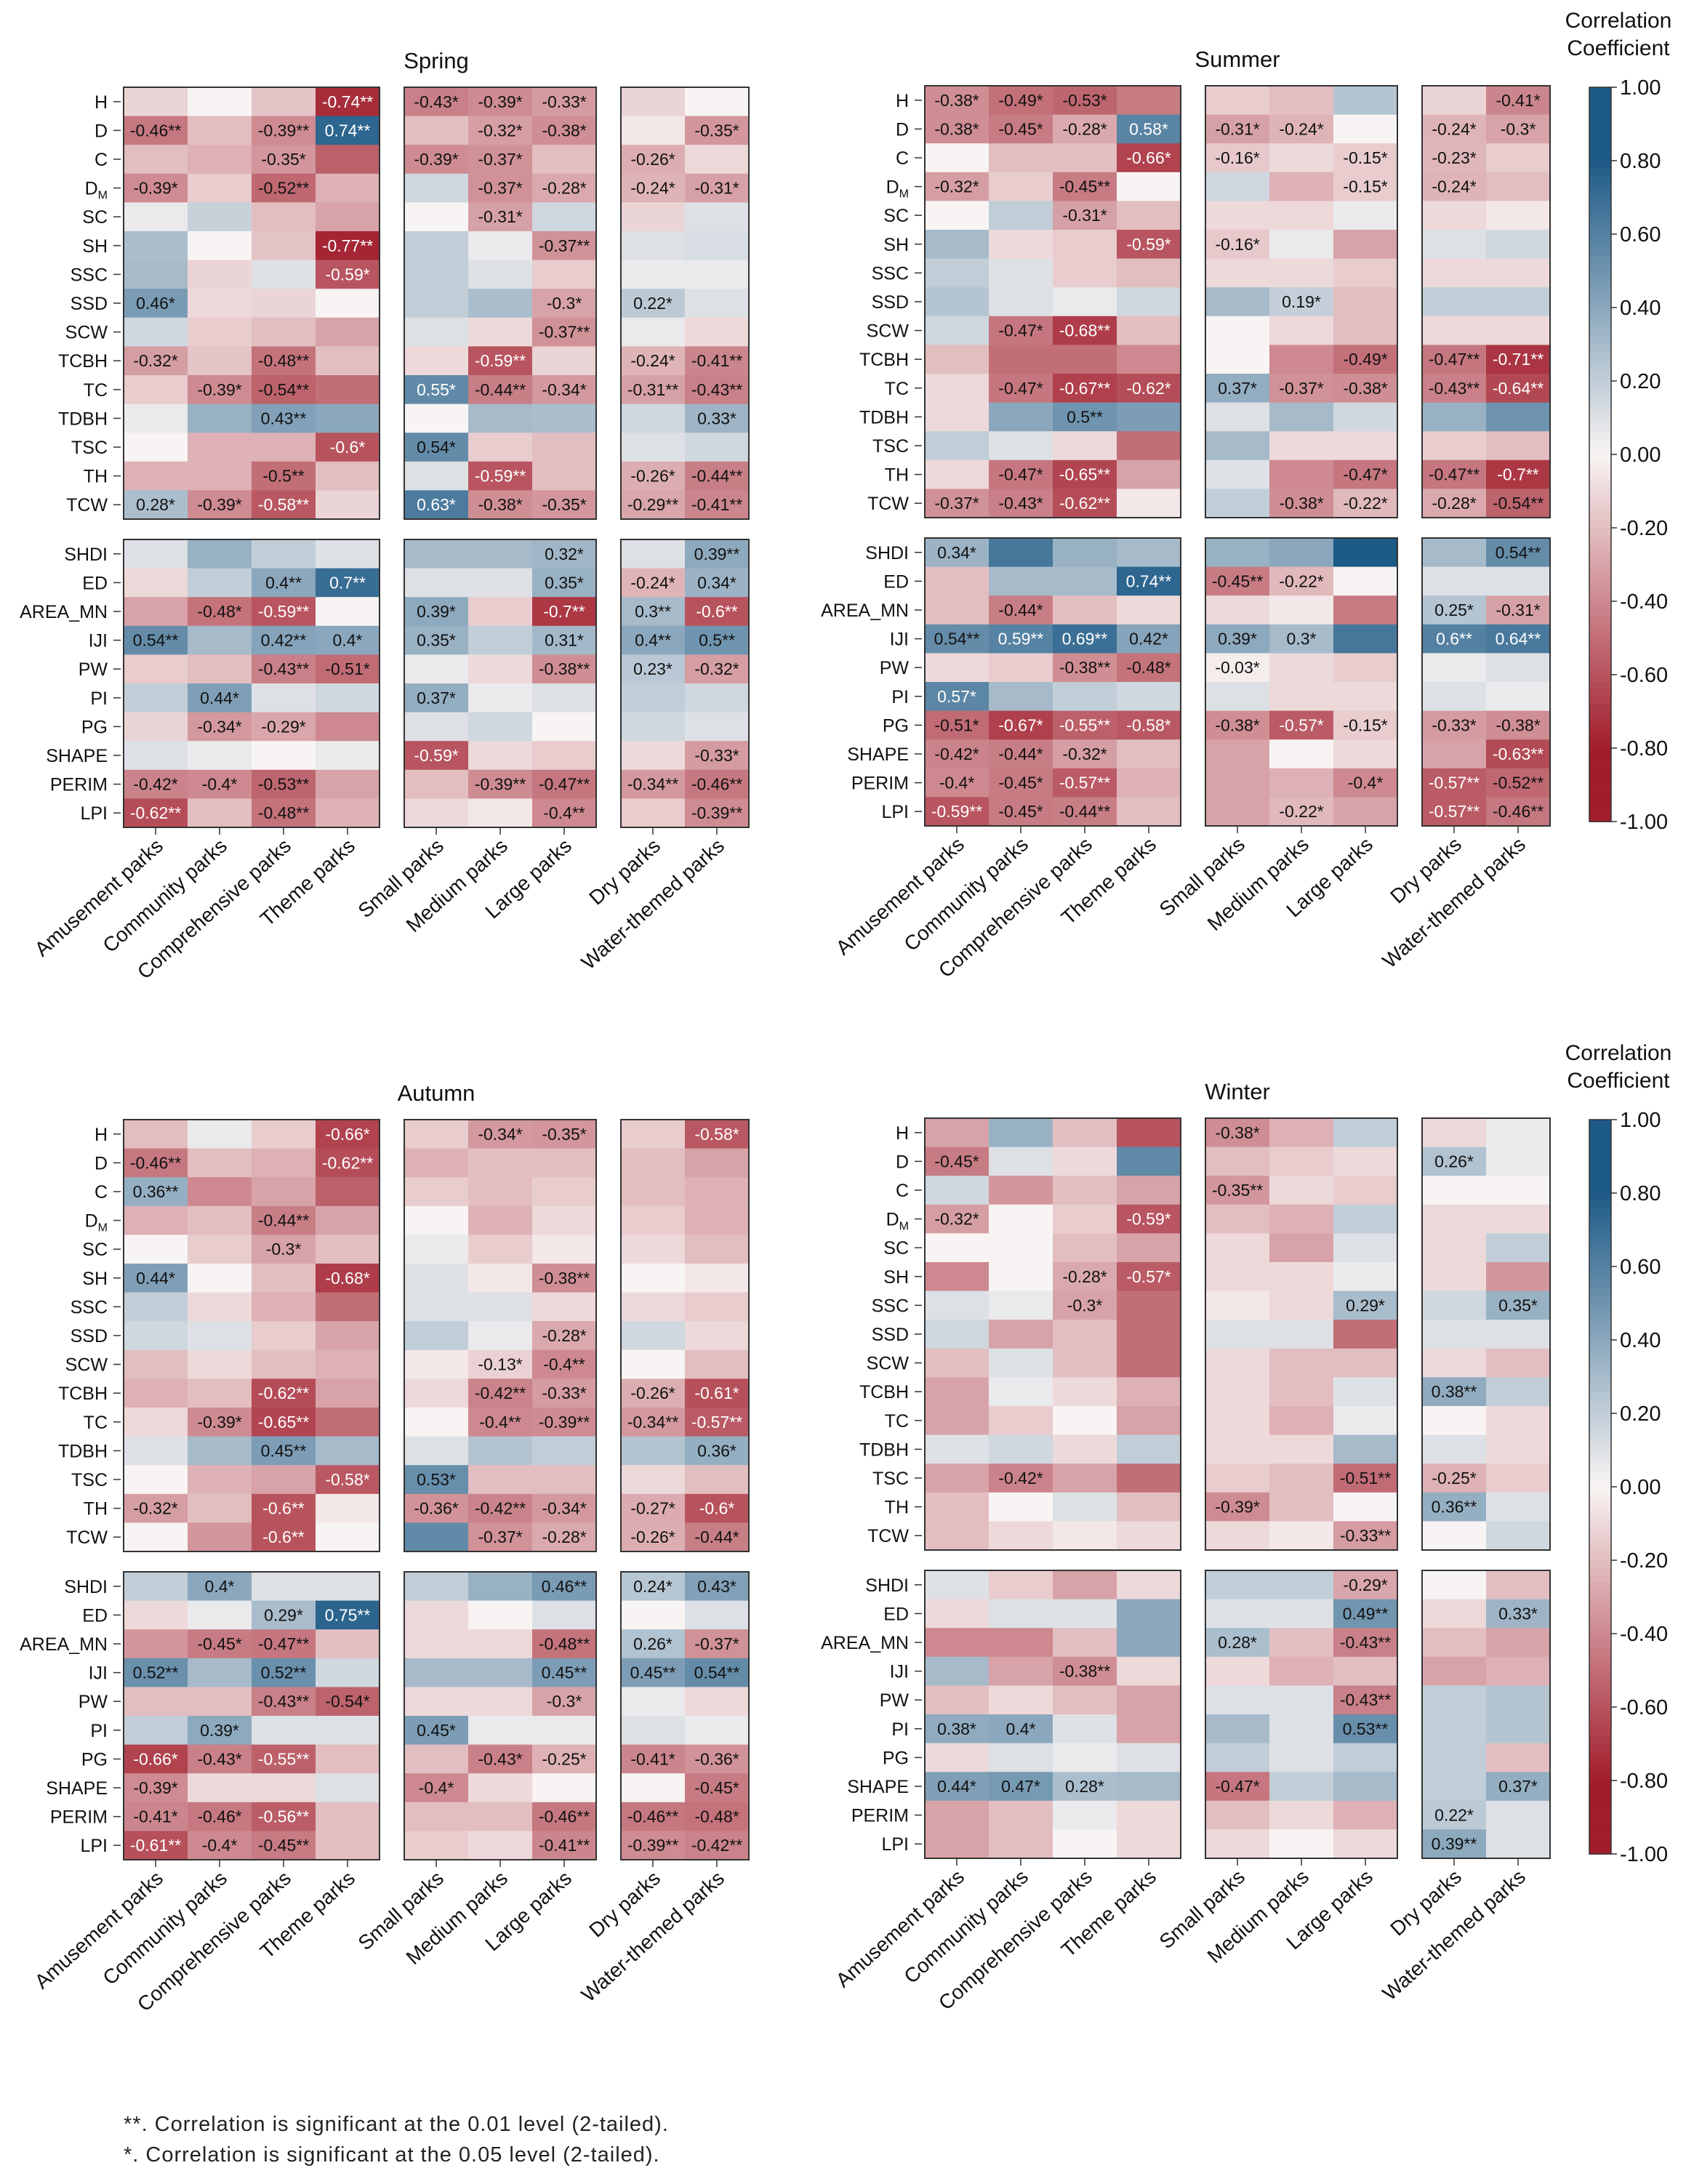  Describe the element at coordinates (1302, 639) in the screenshot. I see `cell-label: 0.3*` at that location.